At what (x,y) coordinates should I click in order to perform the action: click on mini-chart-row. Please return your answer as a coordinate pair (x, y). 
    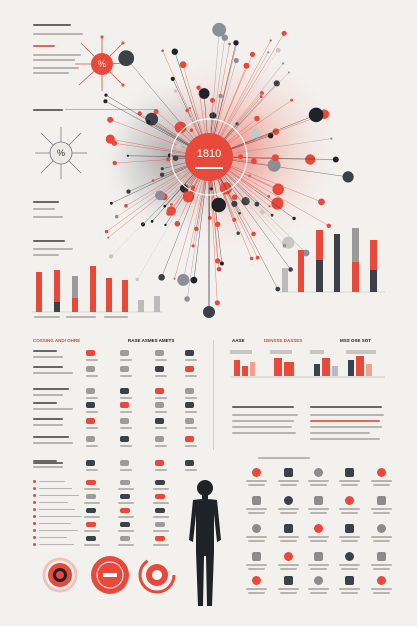
    Looking at the image, I should click on (307, 364).